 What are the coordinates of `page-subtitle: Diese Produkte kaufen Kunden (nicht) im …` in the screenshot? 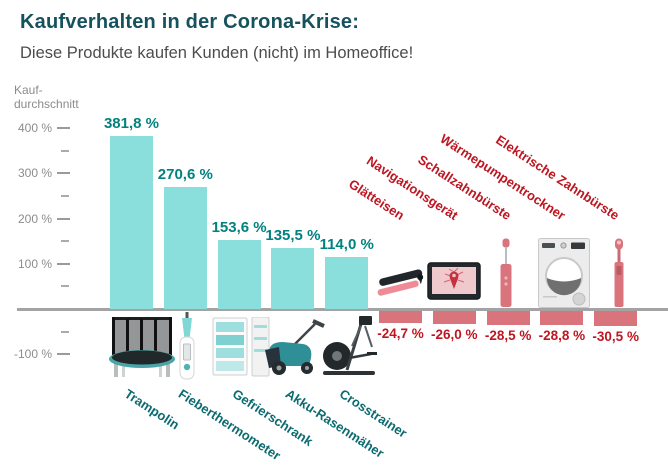 It's located at (217, 53).